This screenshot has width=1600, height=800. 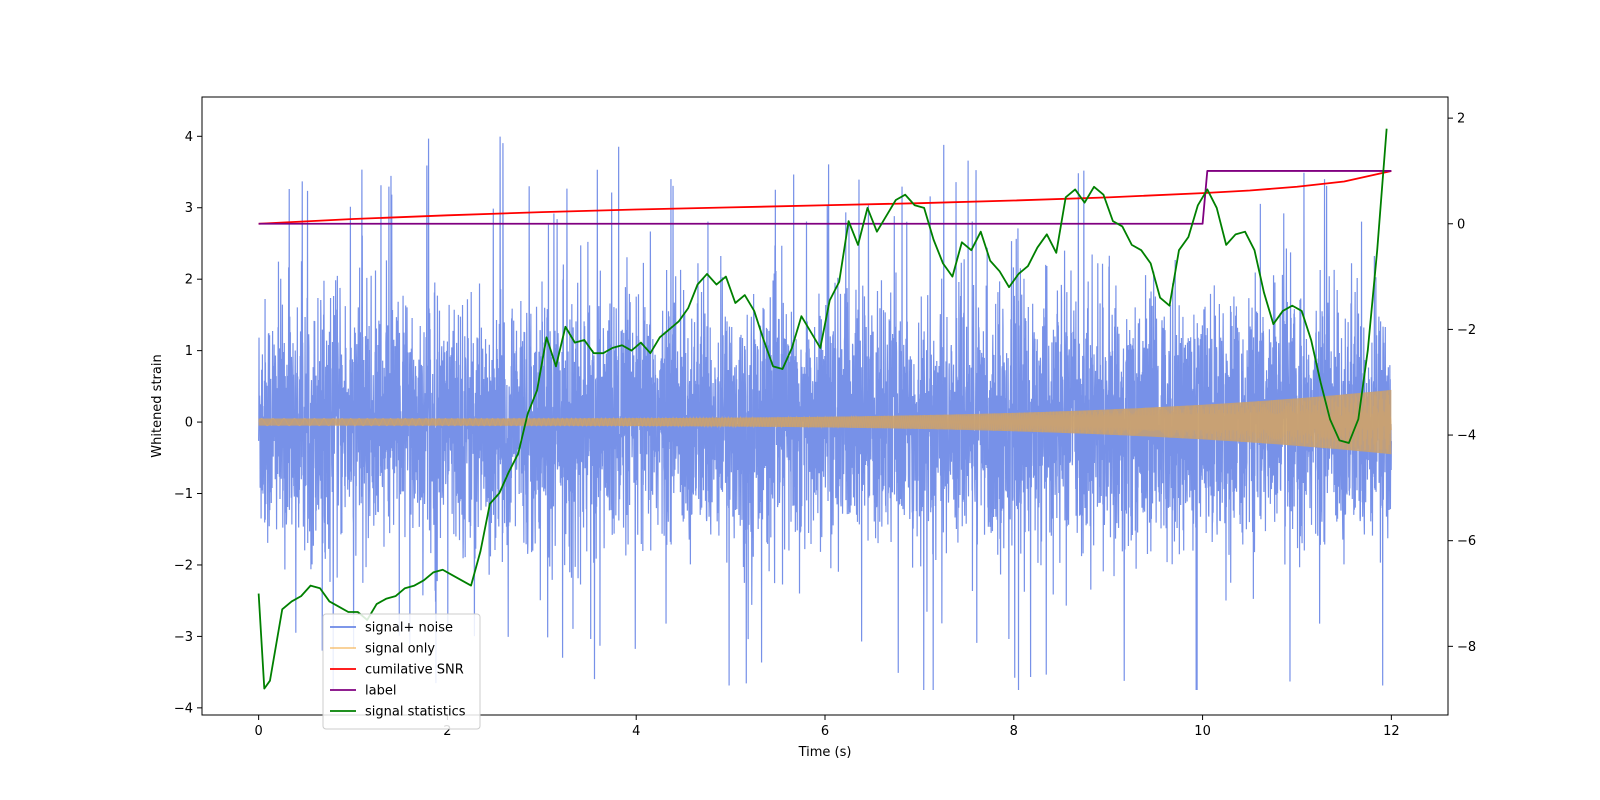 I want to click on y-tick-label: 3, so click(x=189, y=208).